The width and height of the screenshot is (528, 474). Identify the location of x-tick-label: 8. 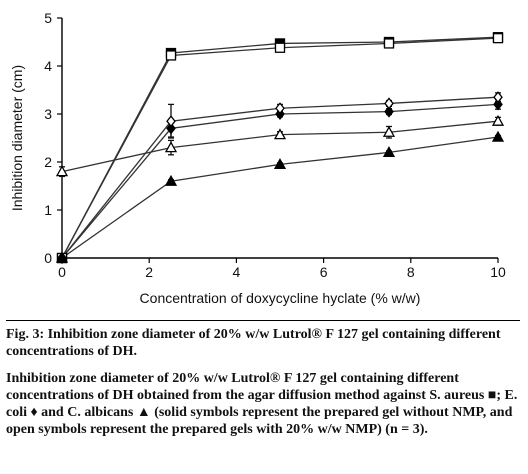
(411, 272).